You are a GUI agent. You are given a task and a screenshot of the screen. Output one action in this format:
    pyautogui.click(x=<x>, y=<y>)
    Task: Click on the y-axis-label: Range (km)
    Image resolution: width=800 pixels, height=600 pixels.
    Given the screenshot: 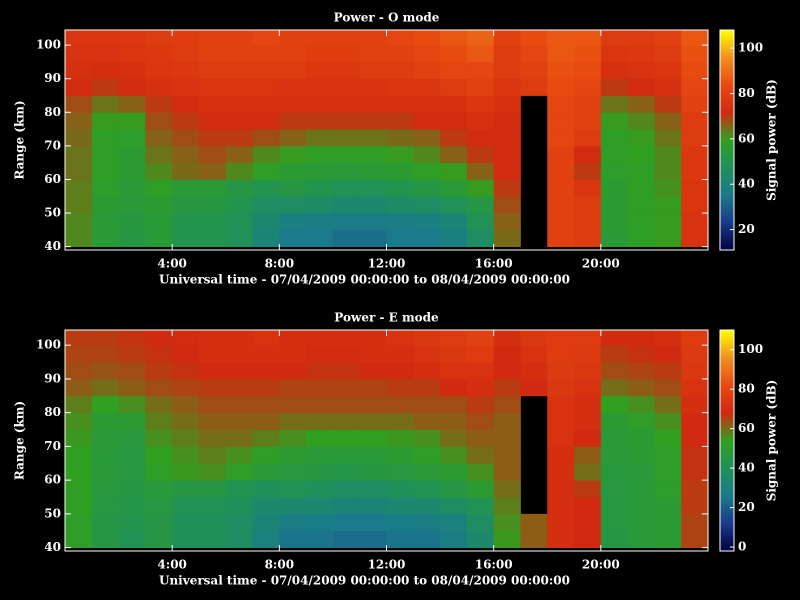 What is the action you would take?
    pyautogui.click(x=20, y=440)
    